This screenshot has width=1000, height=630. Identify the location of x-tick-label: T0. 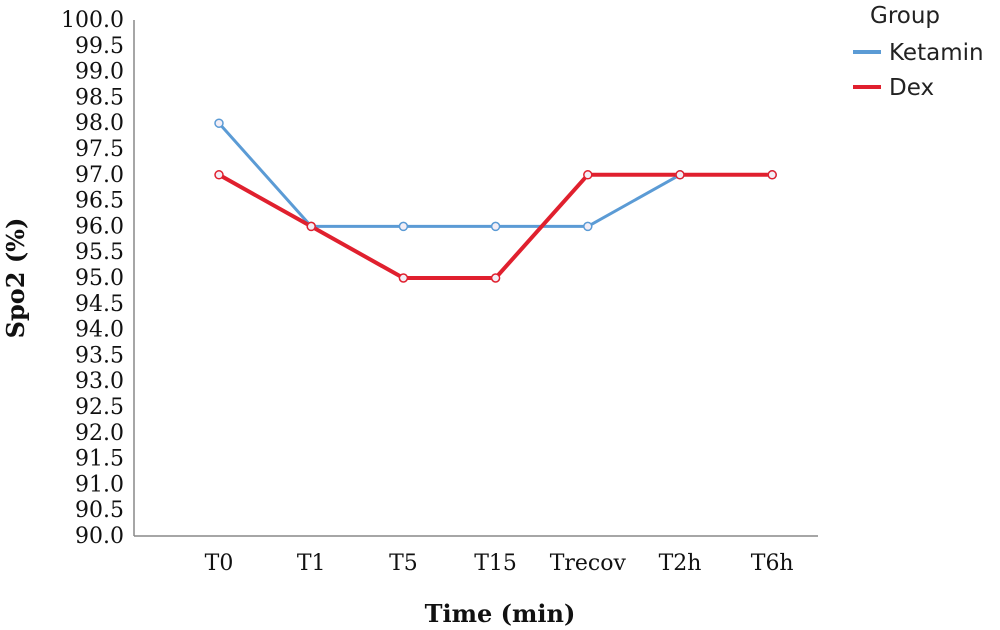
(219, 563).